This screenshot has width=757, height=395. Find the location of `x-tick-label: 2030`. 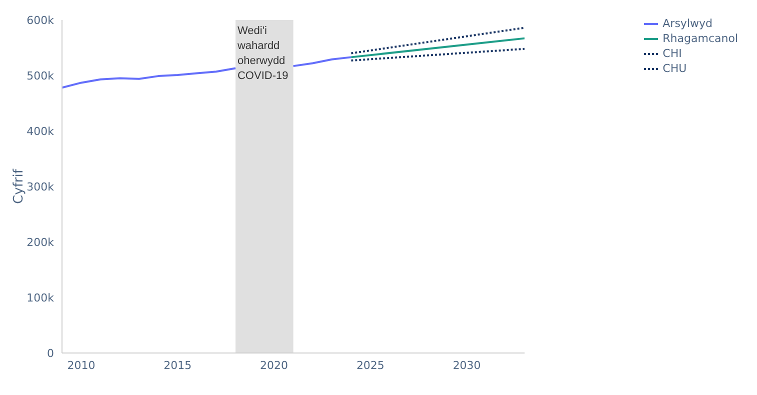

x-tick-label: 2030 is located at coordinates (466, 365).